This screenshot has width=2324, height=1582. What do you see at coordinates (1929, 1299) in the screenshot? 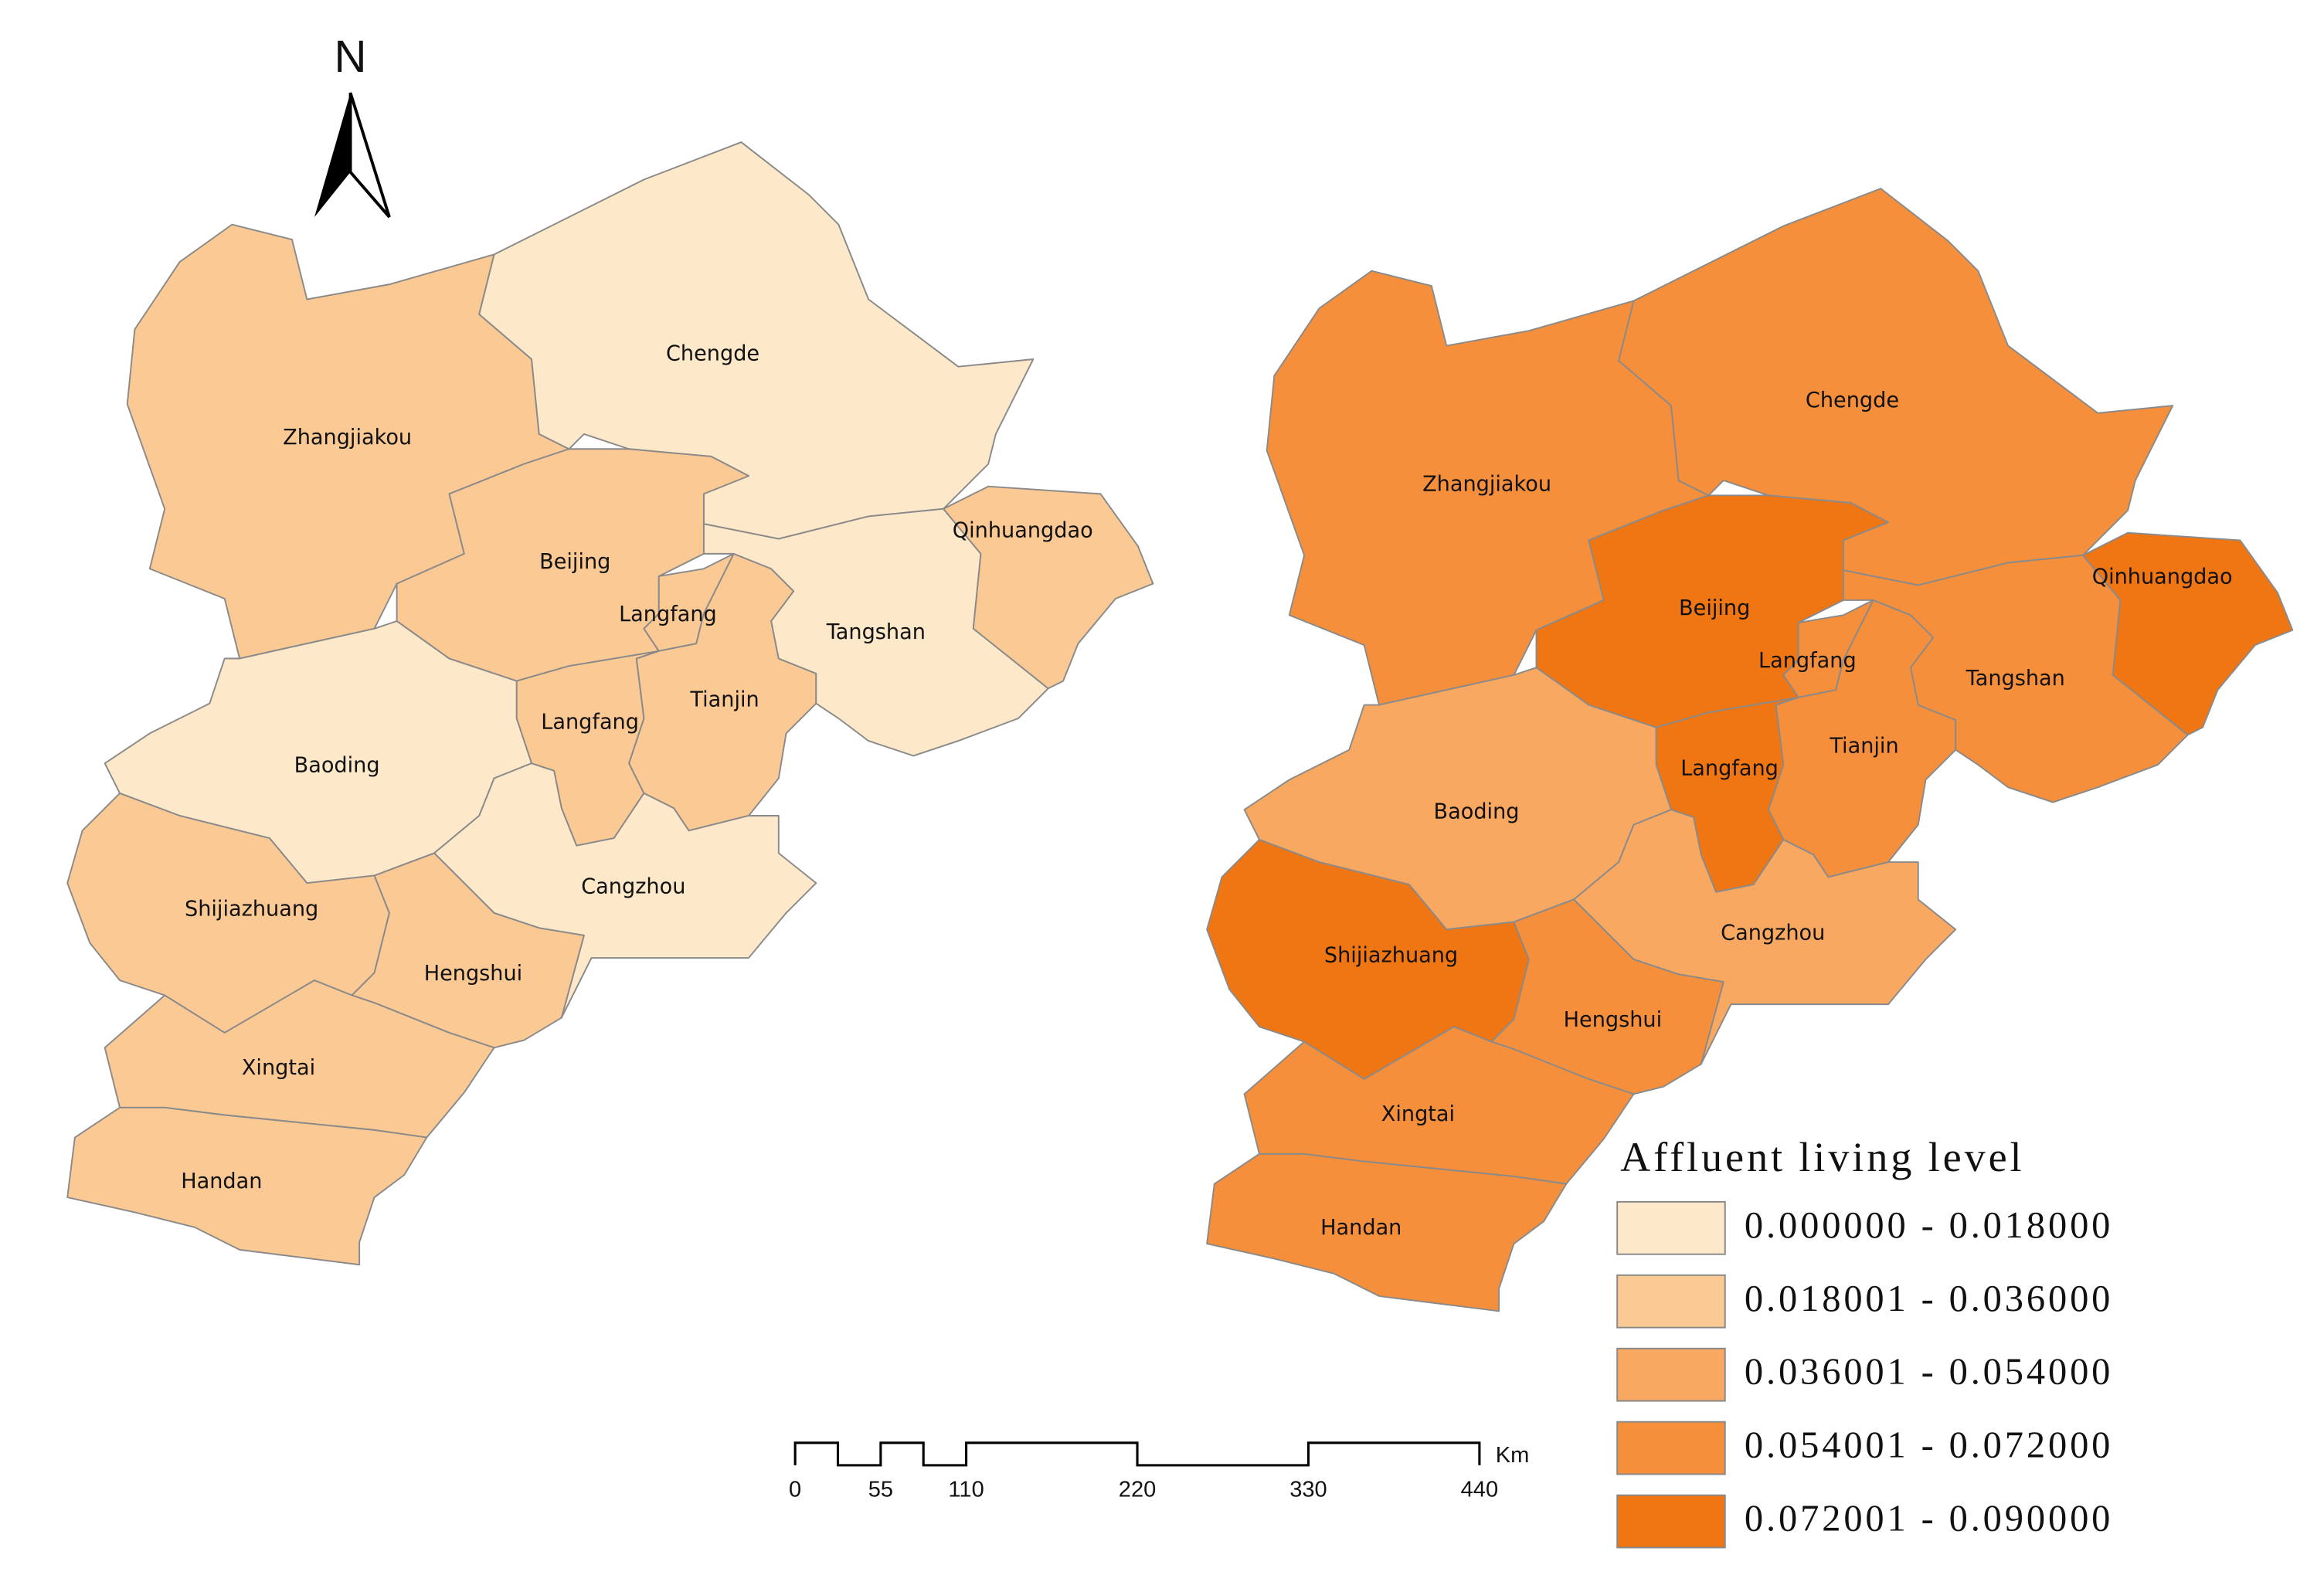
I see `legend-label: 0.018001 - 0.036000` at bounding box center [1929, 1299].